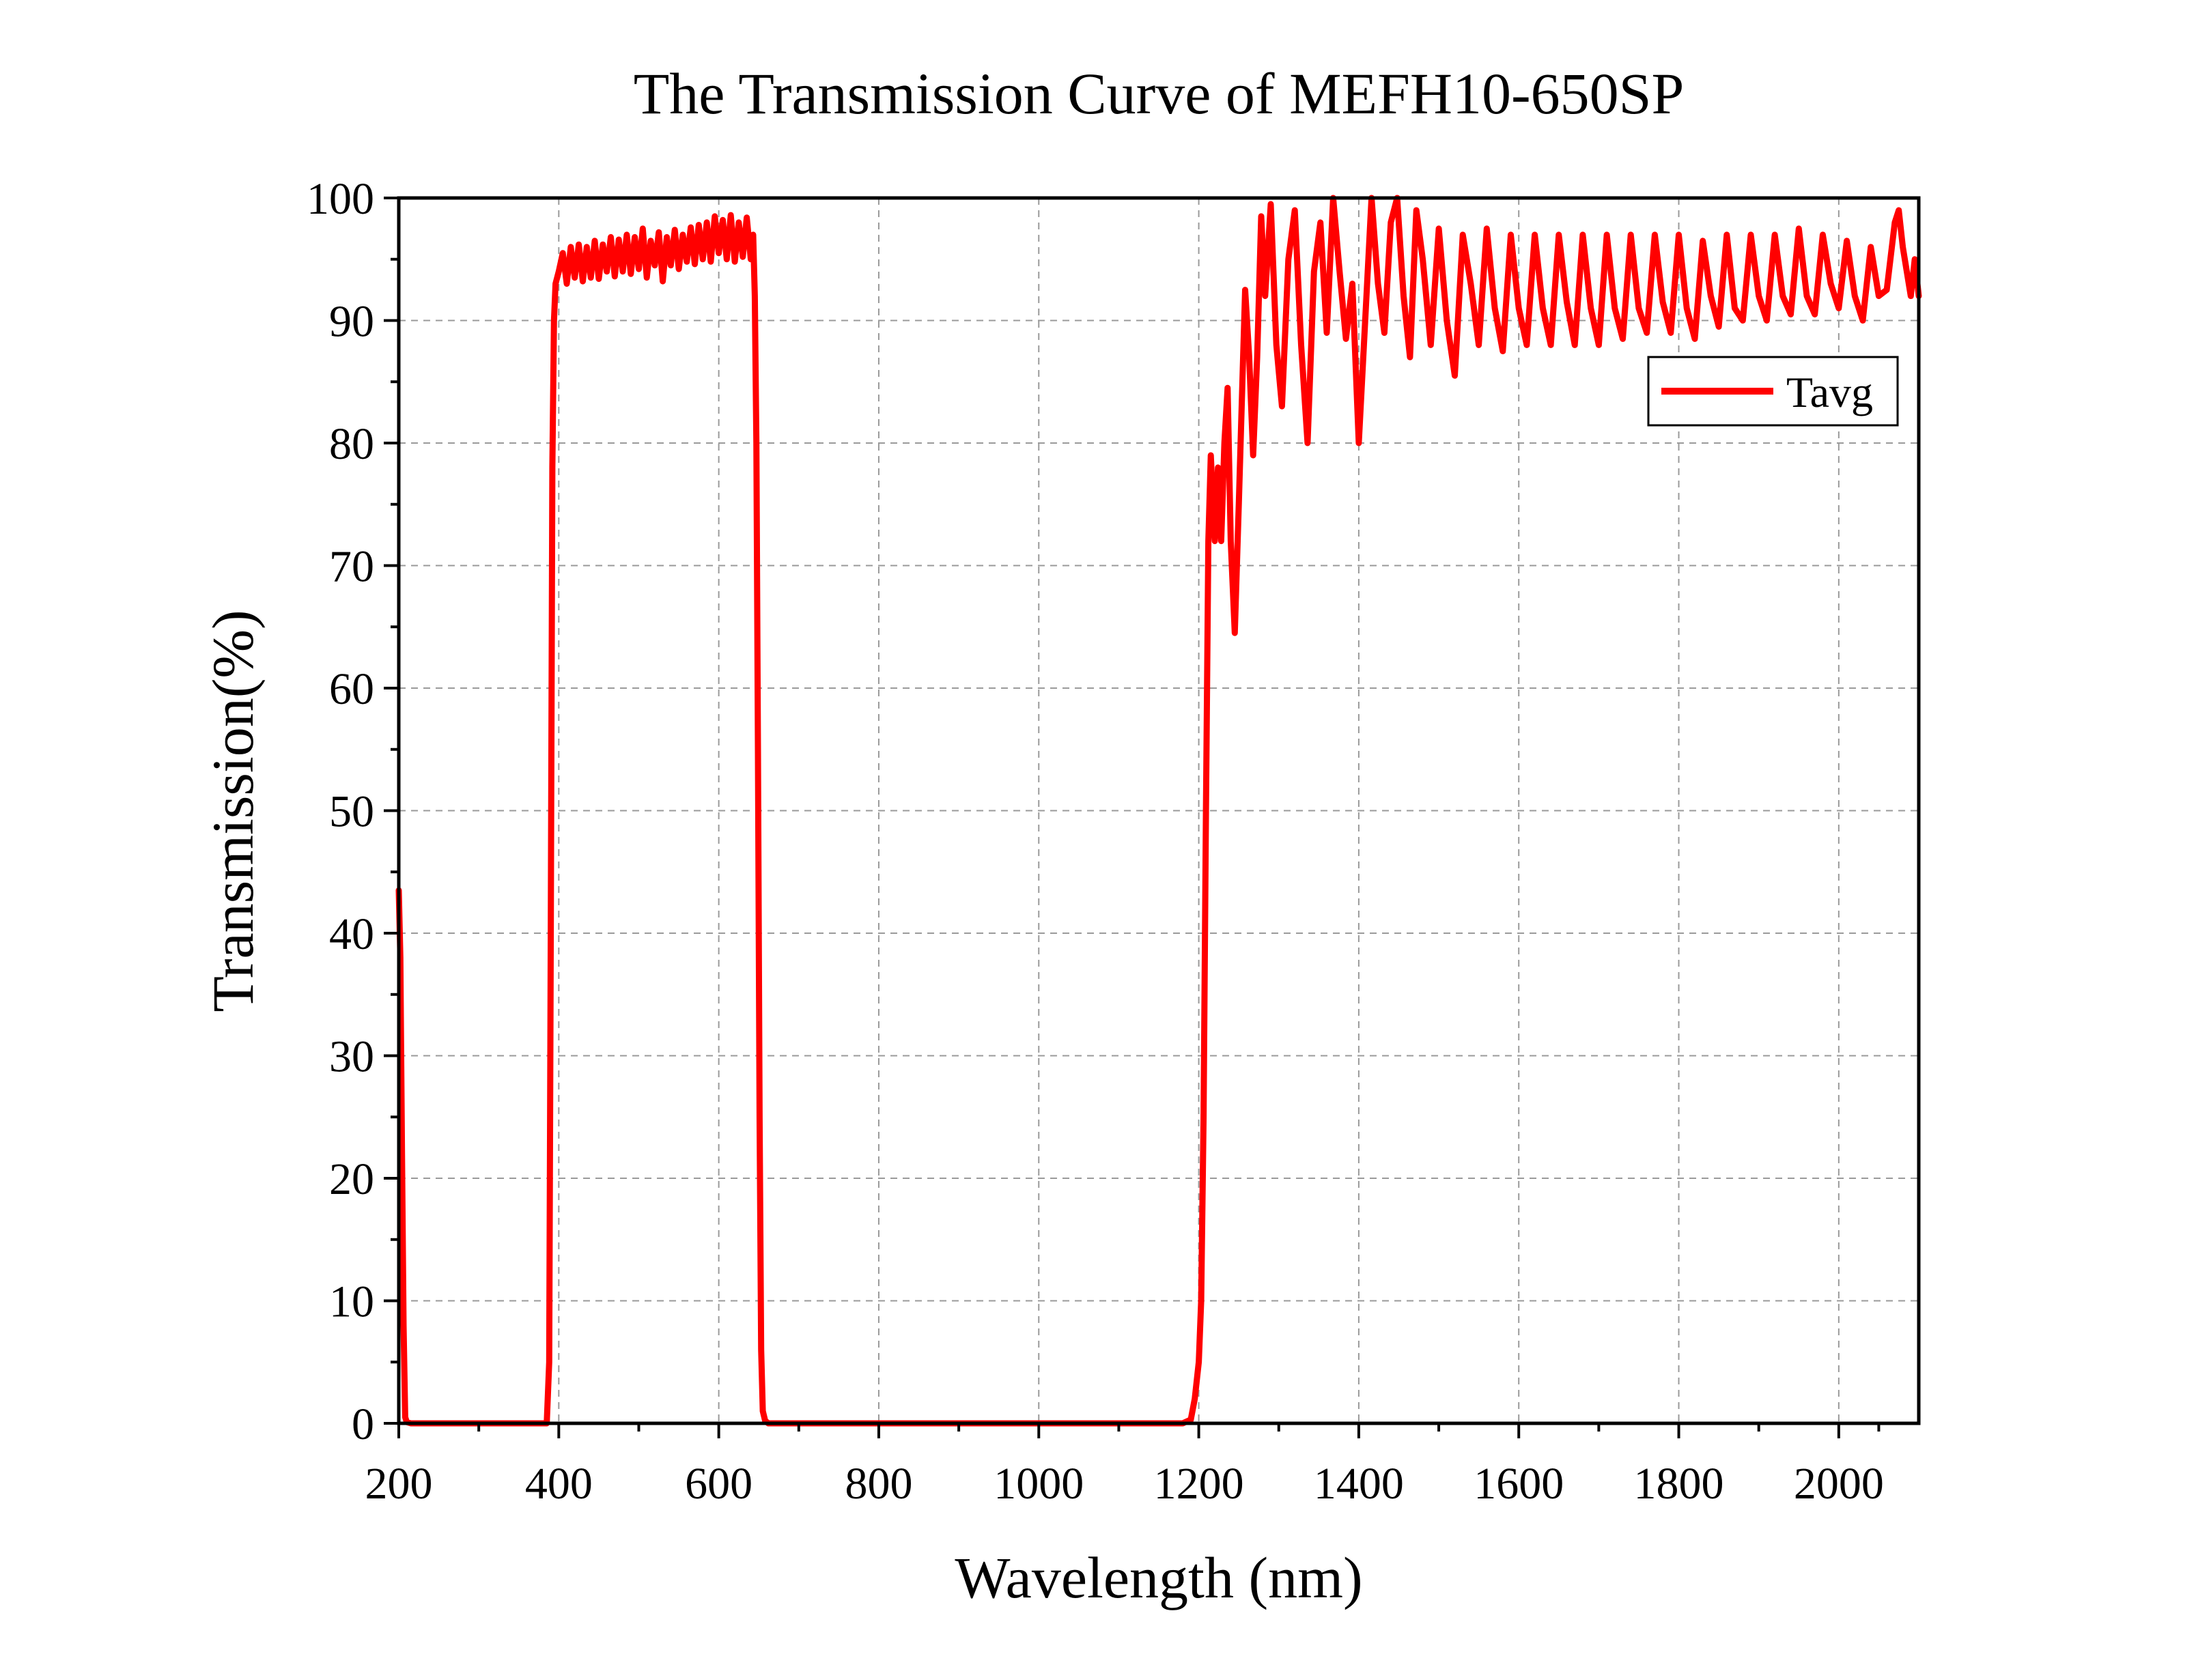 The width and height of the screenshot is (2196, 1680). I want to click on y-axis-label: Transmission(%), so click(233, 811).